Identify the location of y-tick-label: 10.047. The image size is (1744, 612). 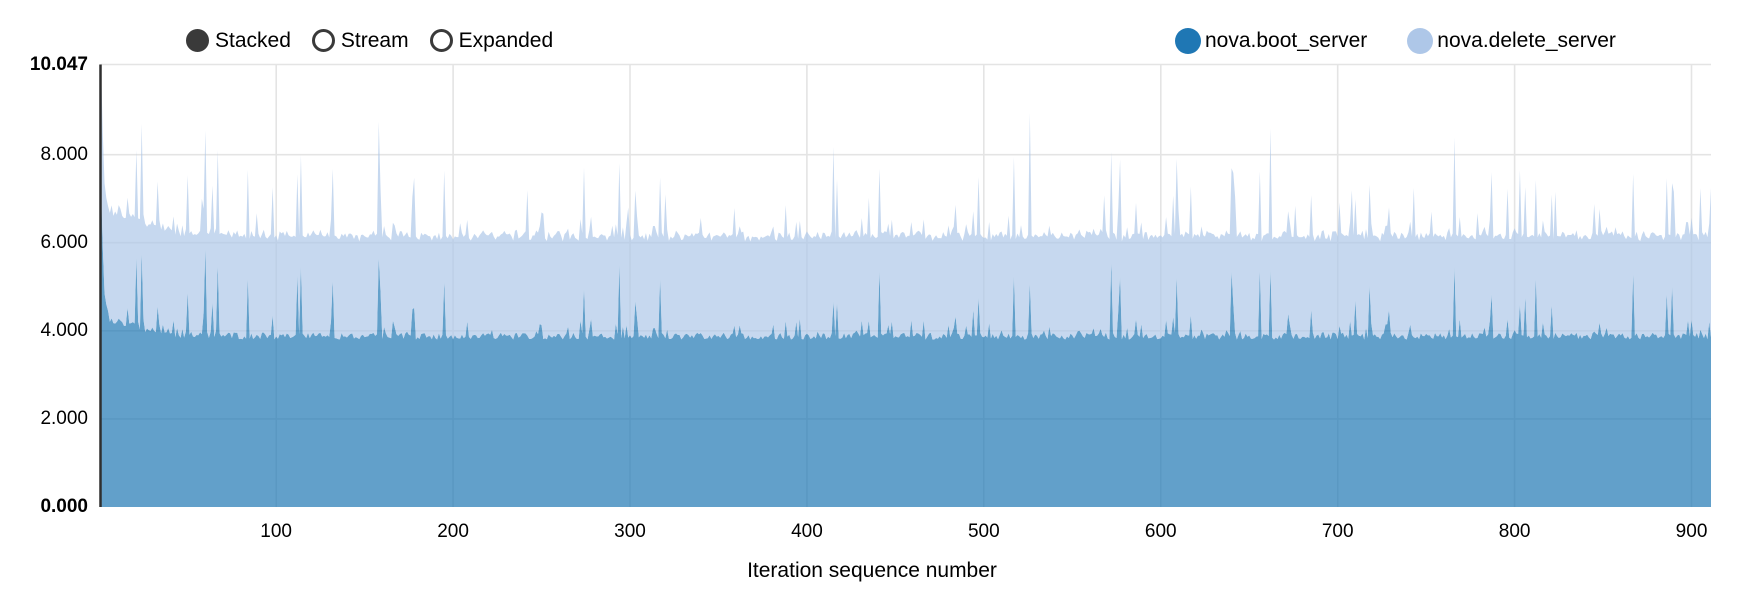
(58, 64).